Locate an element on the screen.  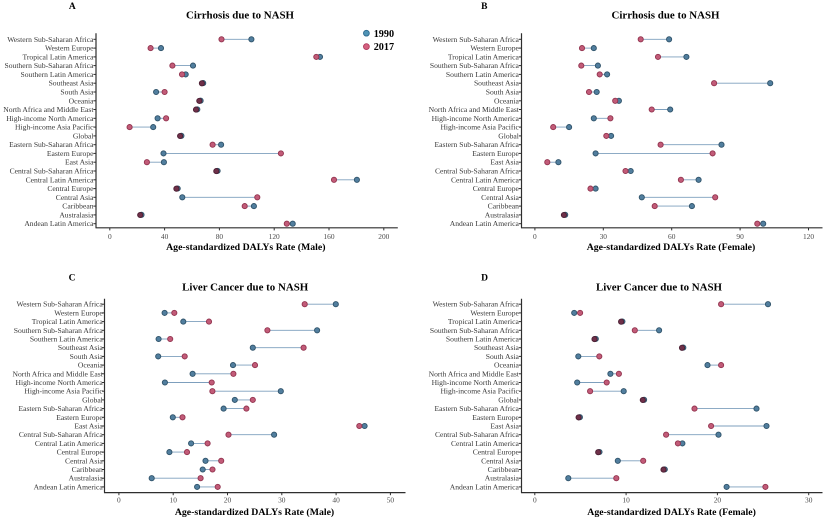
svg-text: A is located at coordinates (72, 7).